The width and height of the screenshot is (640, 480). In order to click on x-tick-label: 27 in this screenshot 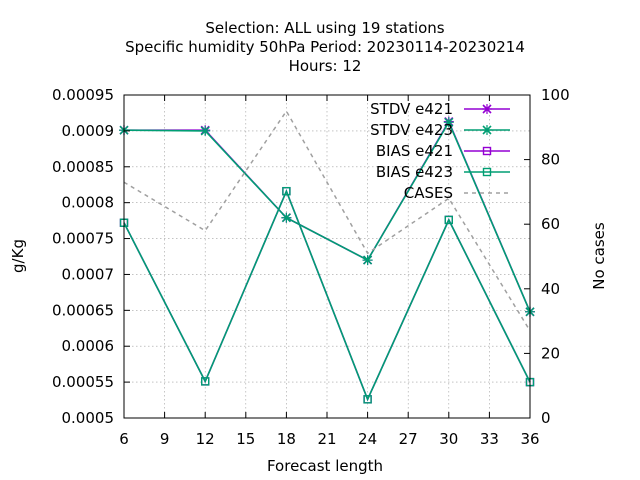, I will do `click(408, 439)`.